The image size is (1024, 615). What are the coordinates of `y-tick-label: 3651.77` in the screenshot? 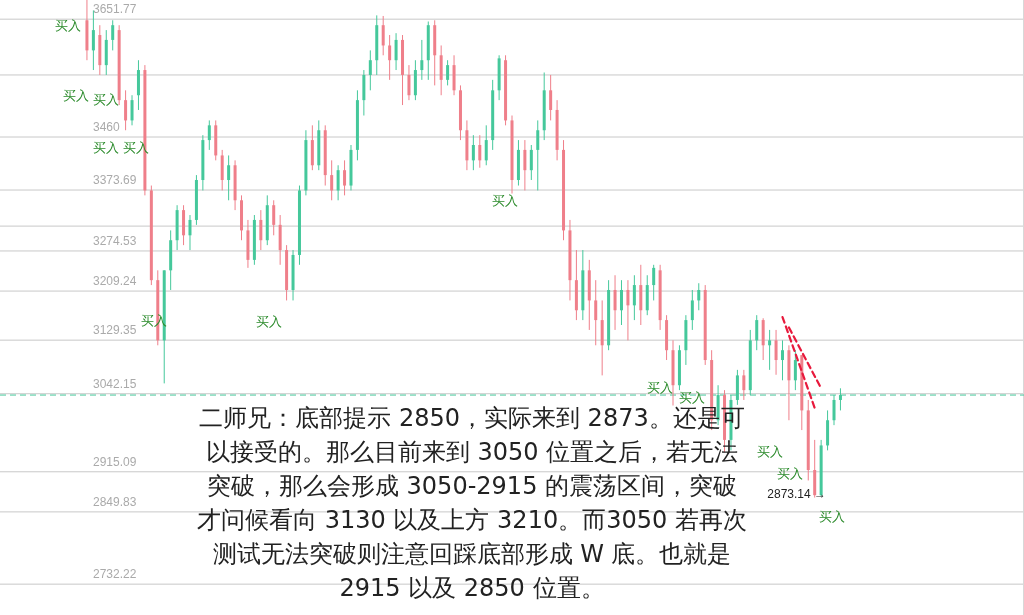 It's located at (115, 9).